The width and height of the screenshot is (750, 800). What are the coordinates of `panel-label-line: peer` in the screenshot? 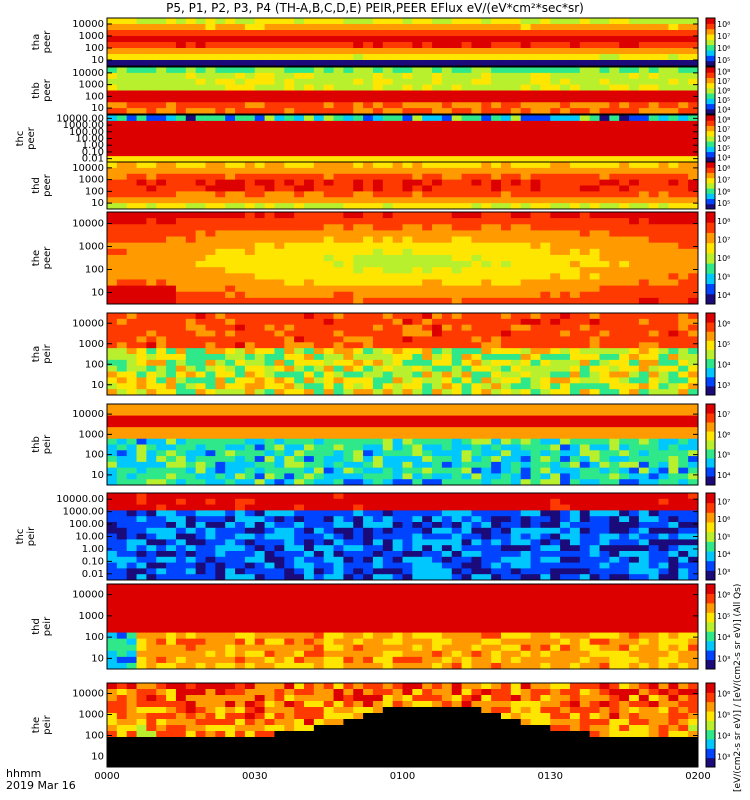 It's located at (47, 258).